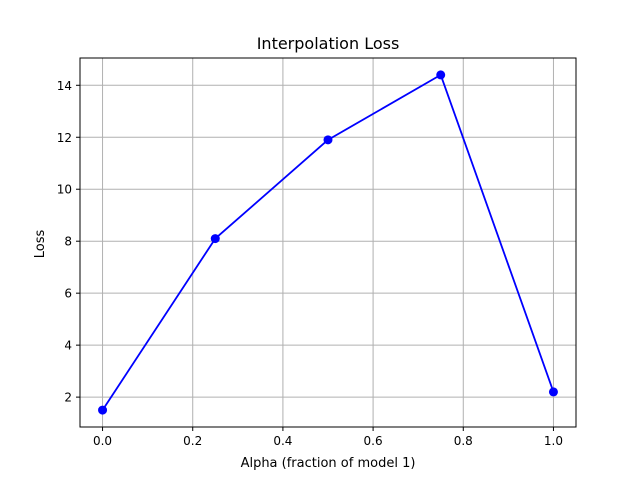  I want to click on x-tick-label: 0.2, so click(192, 441).